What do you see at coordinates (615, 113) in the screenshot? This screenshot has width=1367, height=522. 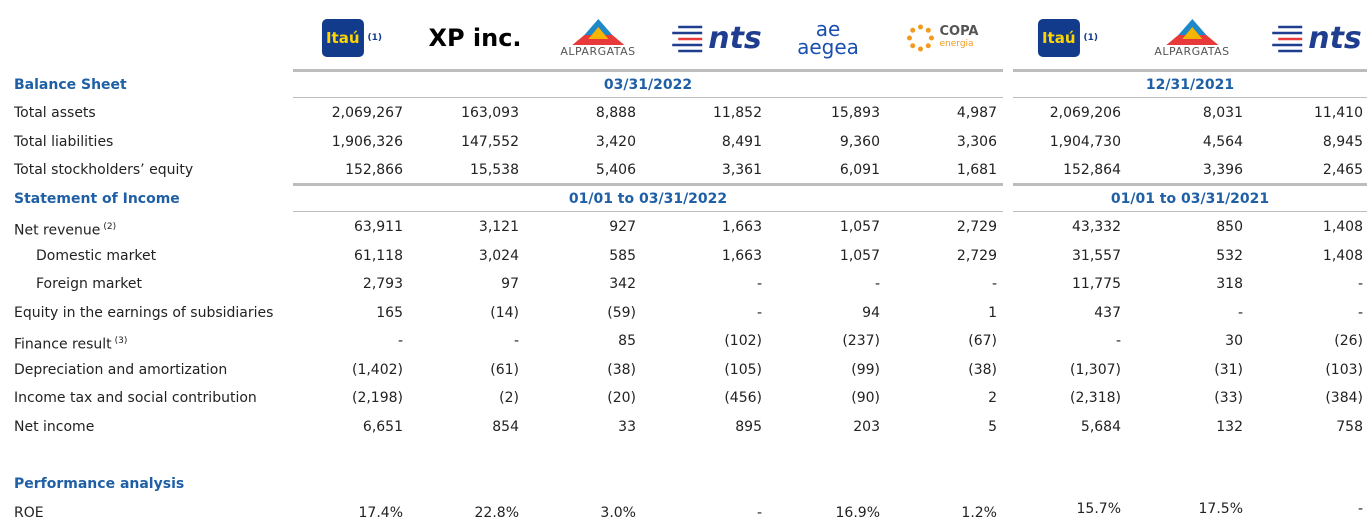 I see `cell-value: 8,888` at bounding box center [615, 113].